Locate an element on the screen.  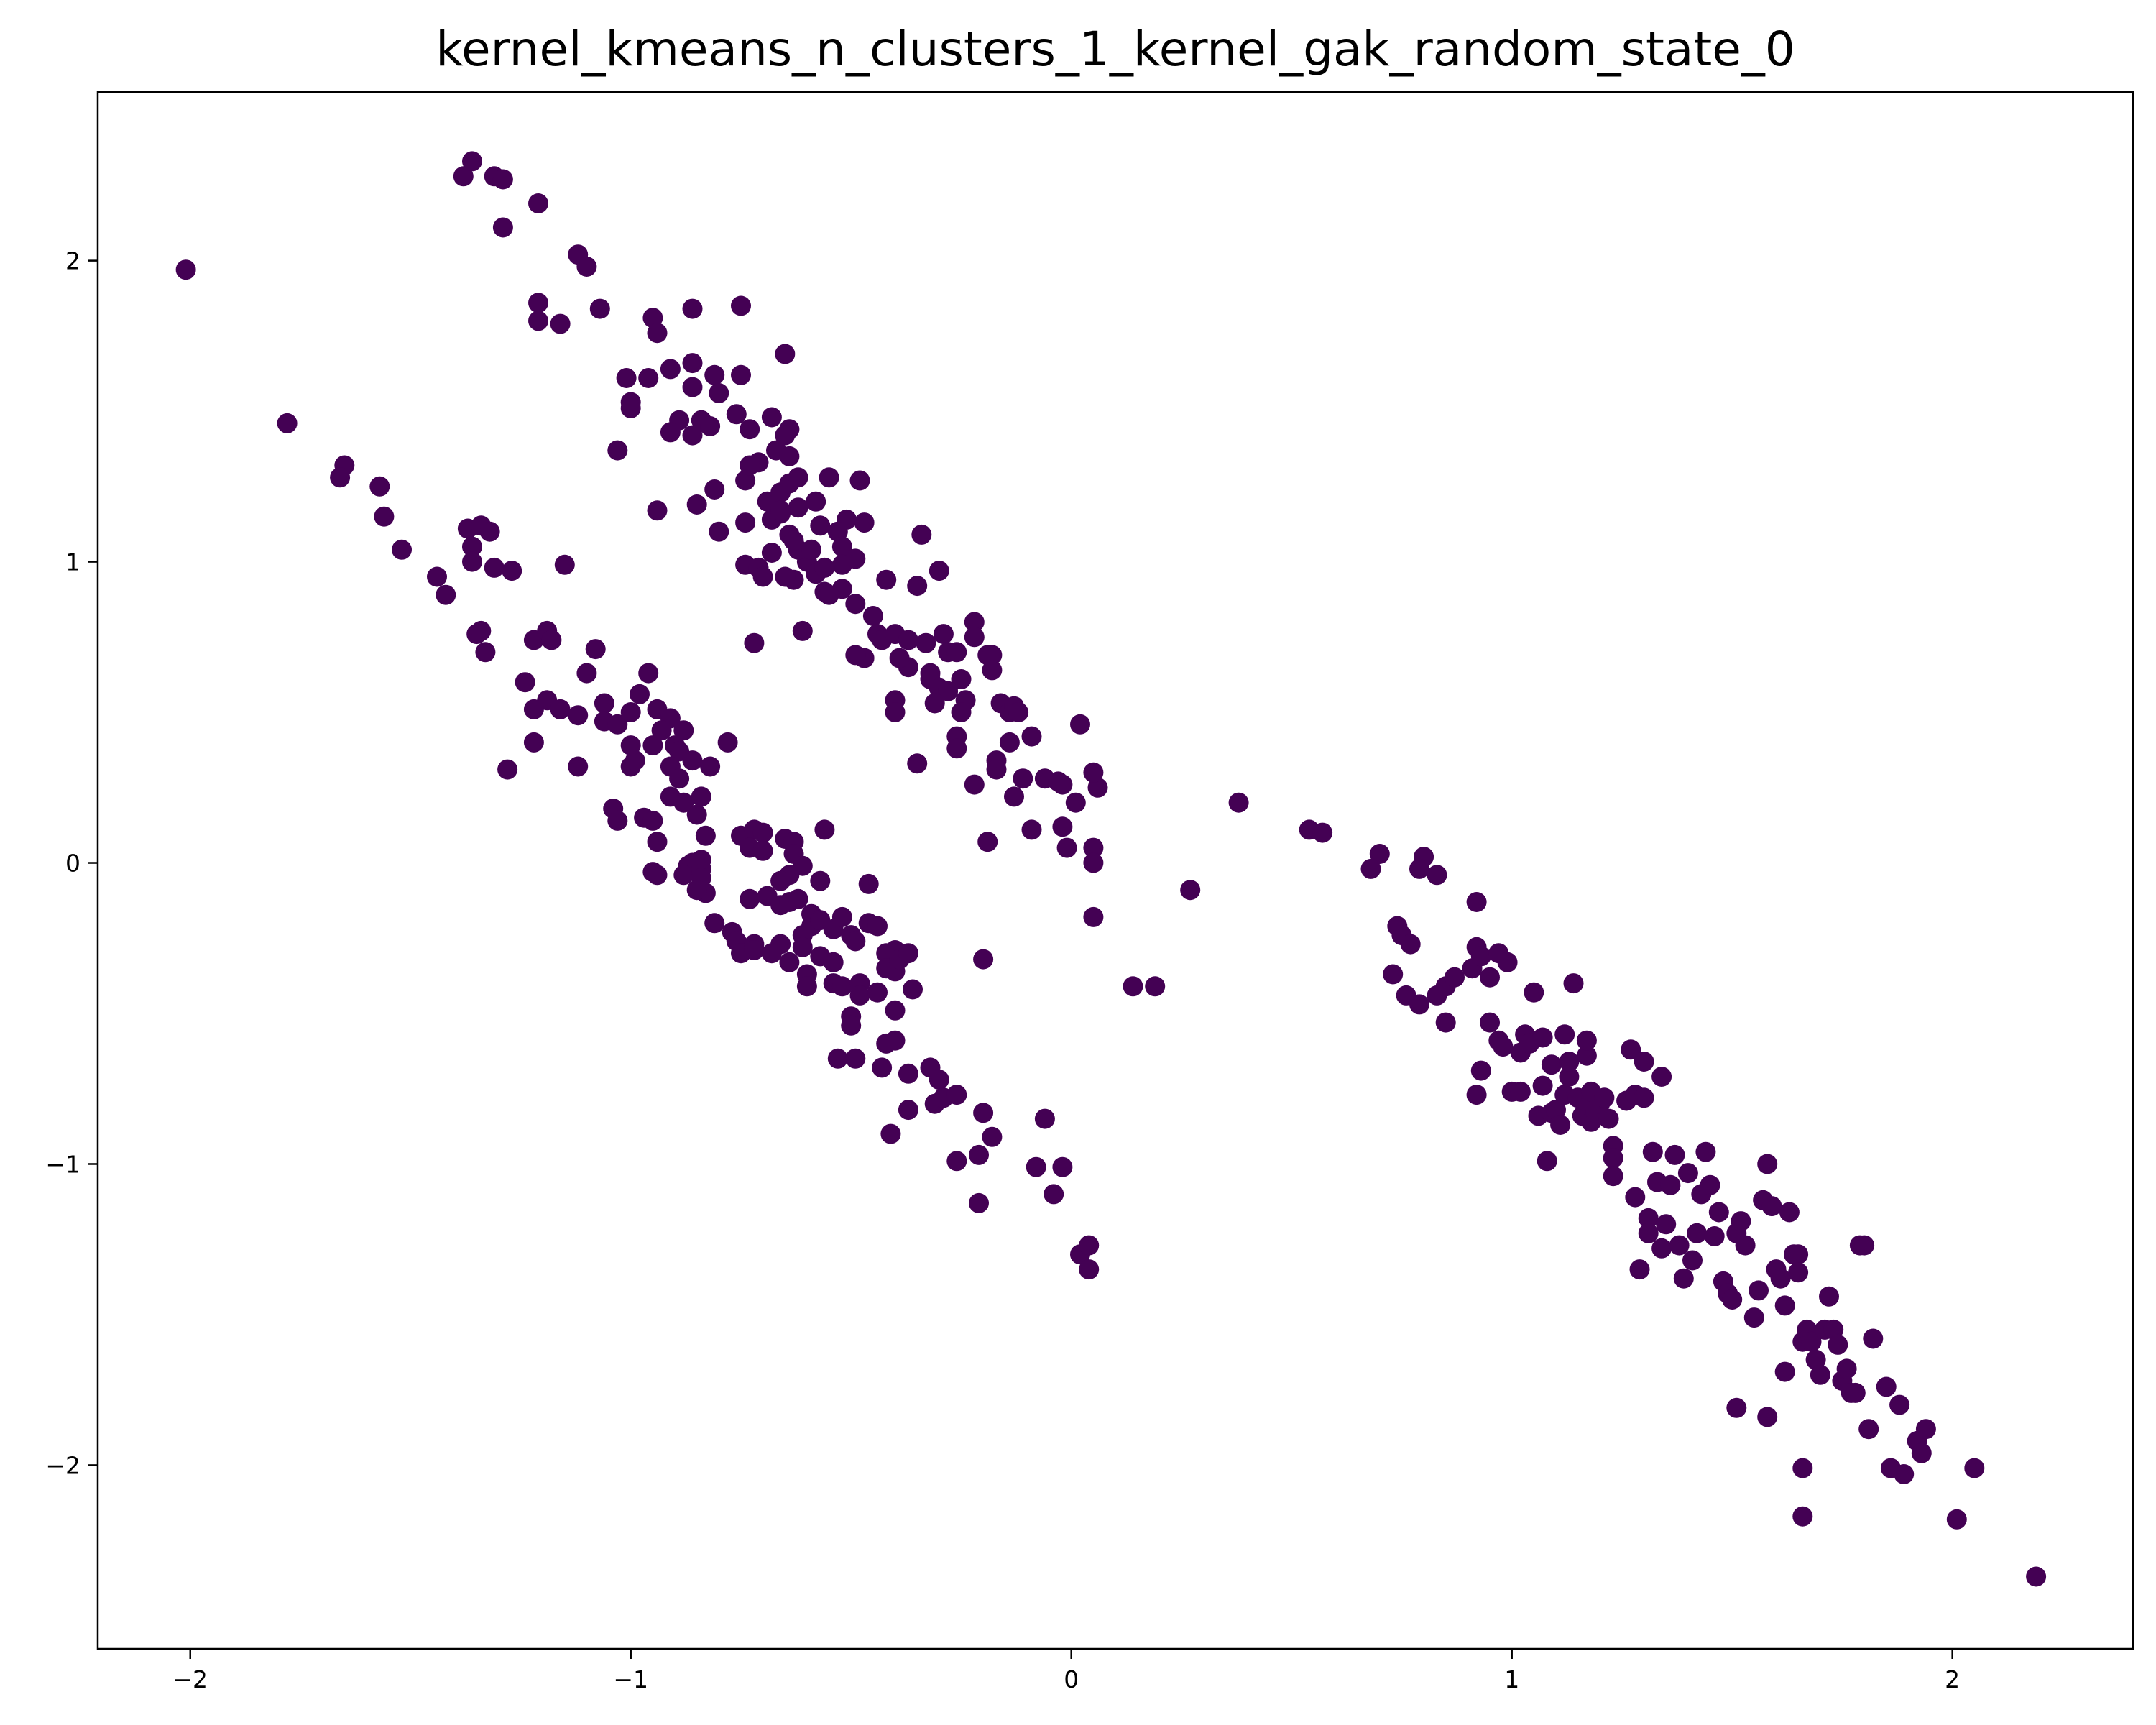
y-tick-label: 0 is located at coordinates (72, 864).